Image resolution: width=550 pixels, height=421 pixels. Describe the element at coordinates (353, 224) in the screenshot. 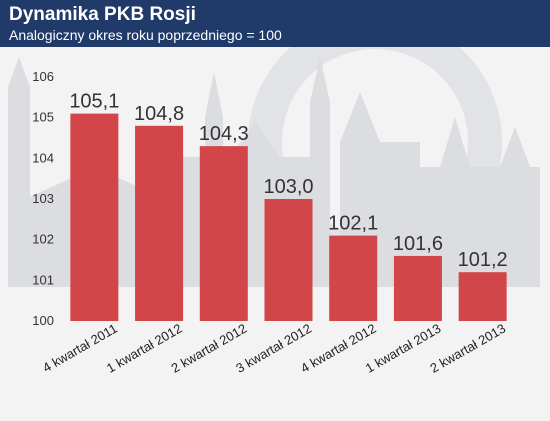

I see `bar-value-label: 102,1` at that location.